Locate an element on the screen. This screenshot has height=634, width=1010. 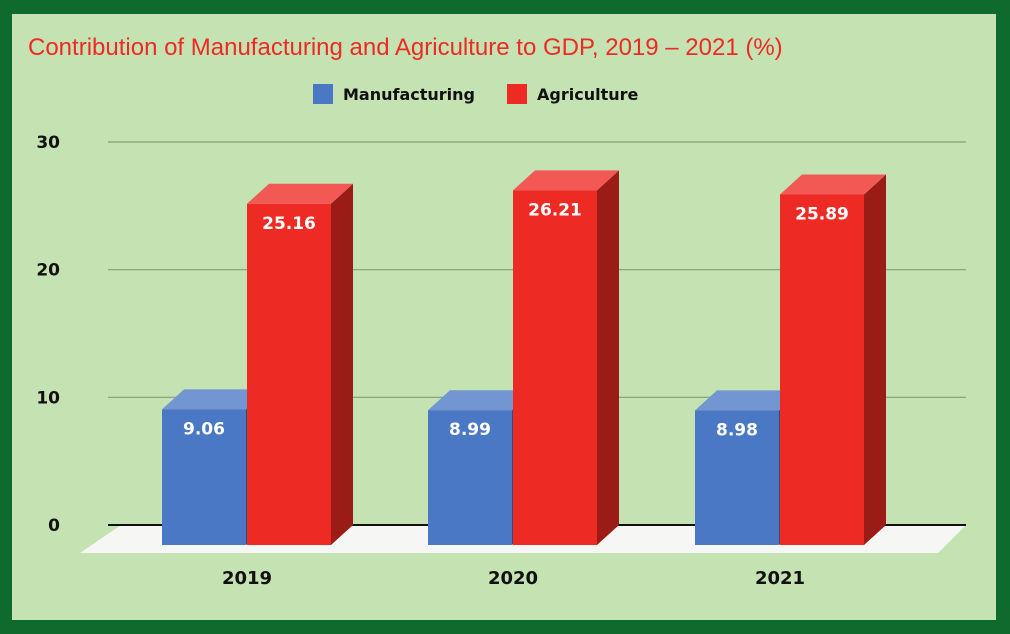
bar-manufacturing-2020 is located at coordinates (470, 477).